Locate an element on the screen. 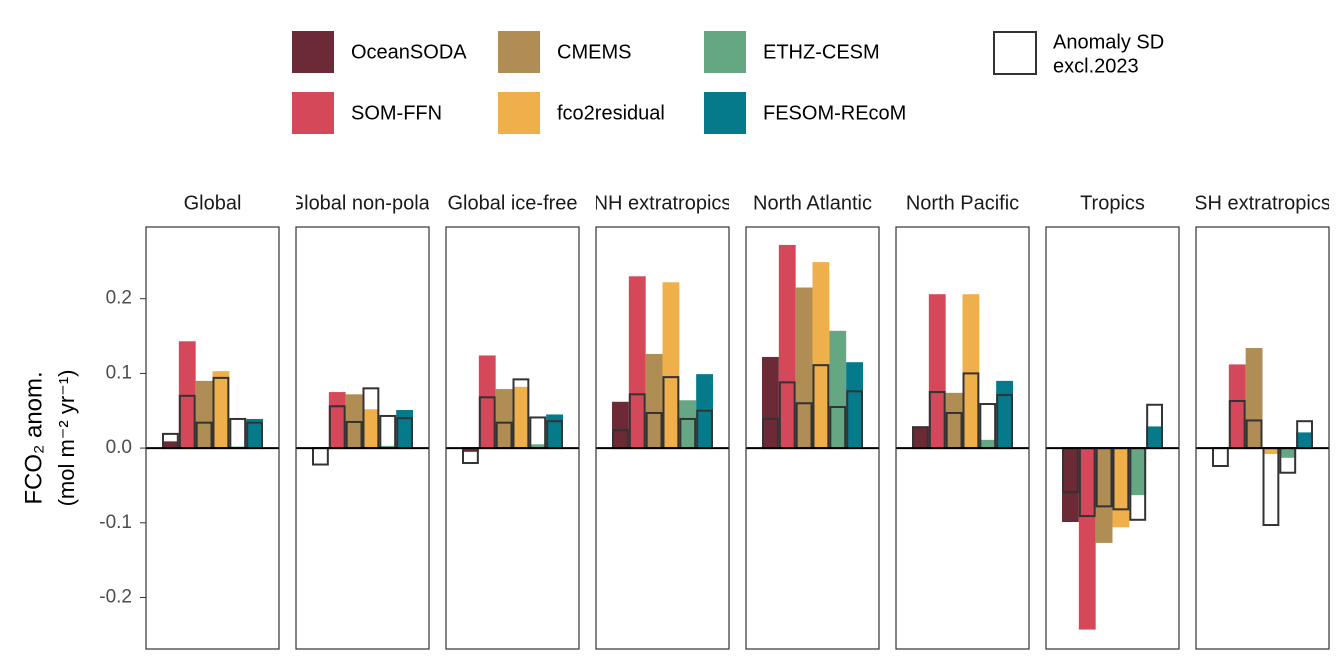 The image size is (1344, 672). legend-label: fco2residual is located at coordinates (611, 113).